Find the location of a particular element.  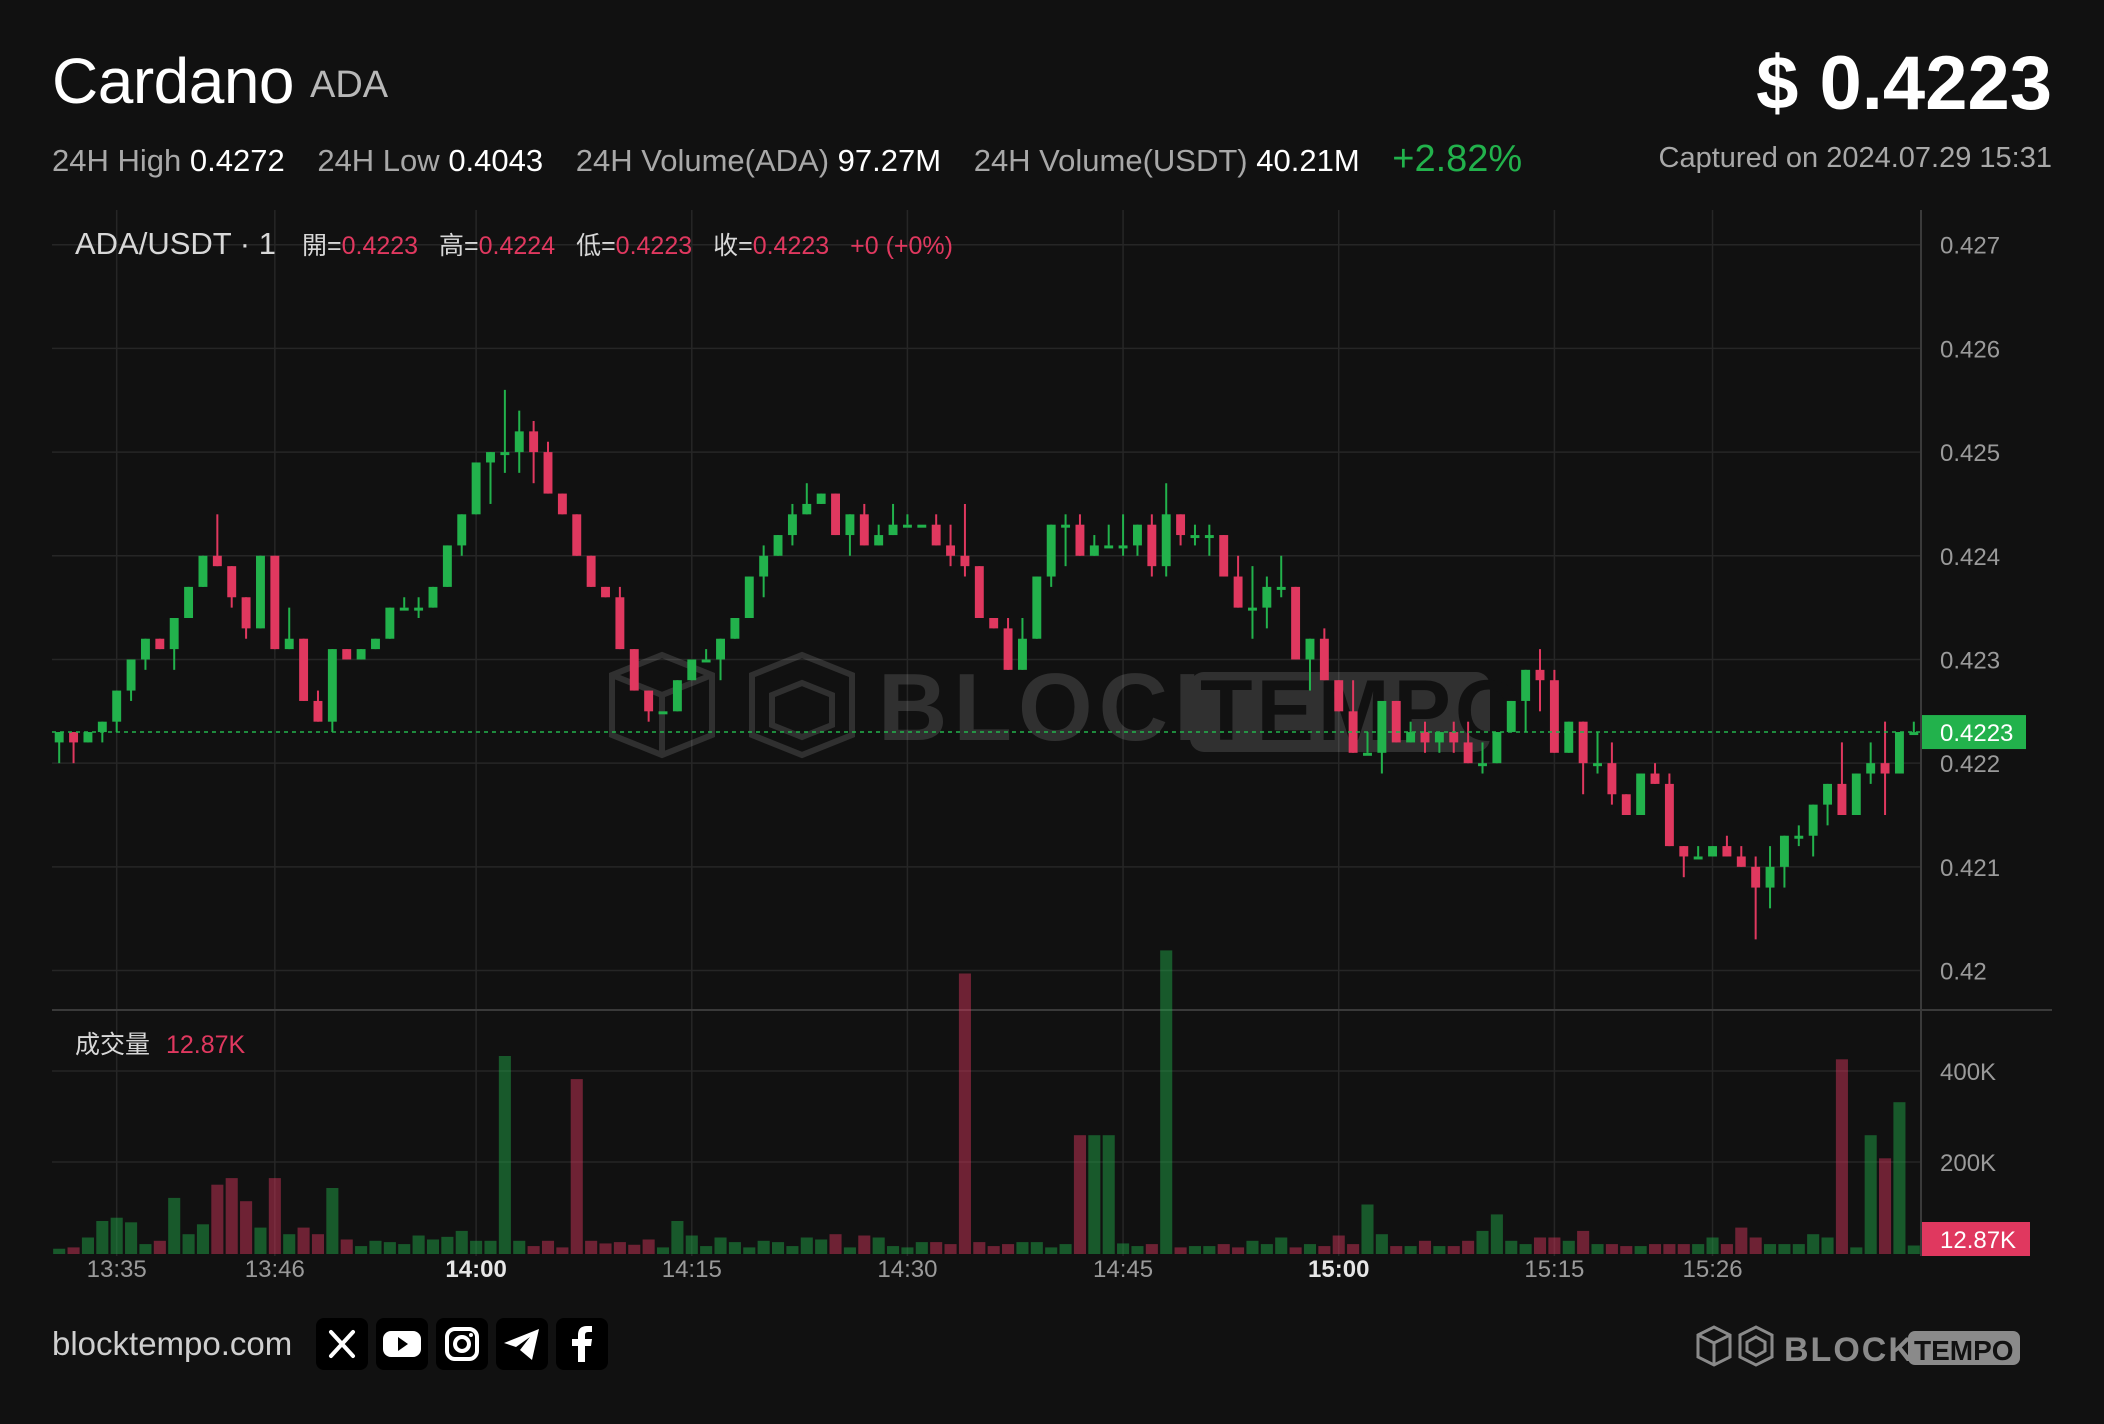

price-tick-label: 0.421 is located at coordinates (1970, 868).